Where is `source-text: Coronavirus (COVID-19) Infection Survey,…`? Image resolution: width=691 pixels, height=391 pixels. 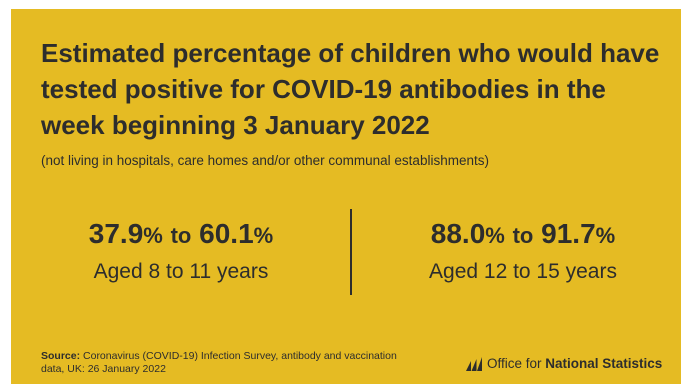
source-text: Coronavirus (COVID-19) Infection Survey,… is located at coordinates (219, 362).